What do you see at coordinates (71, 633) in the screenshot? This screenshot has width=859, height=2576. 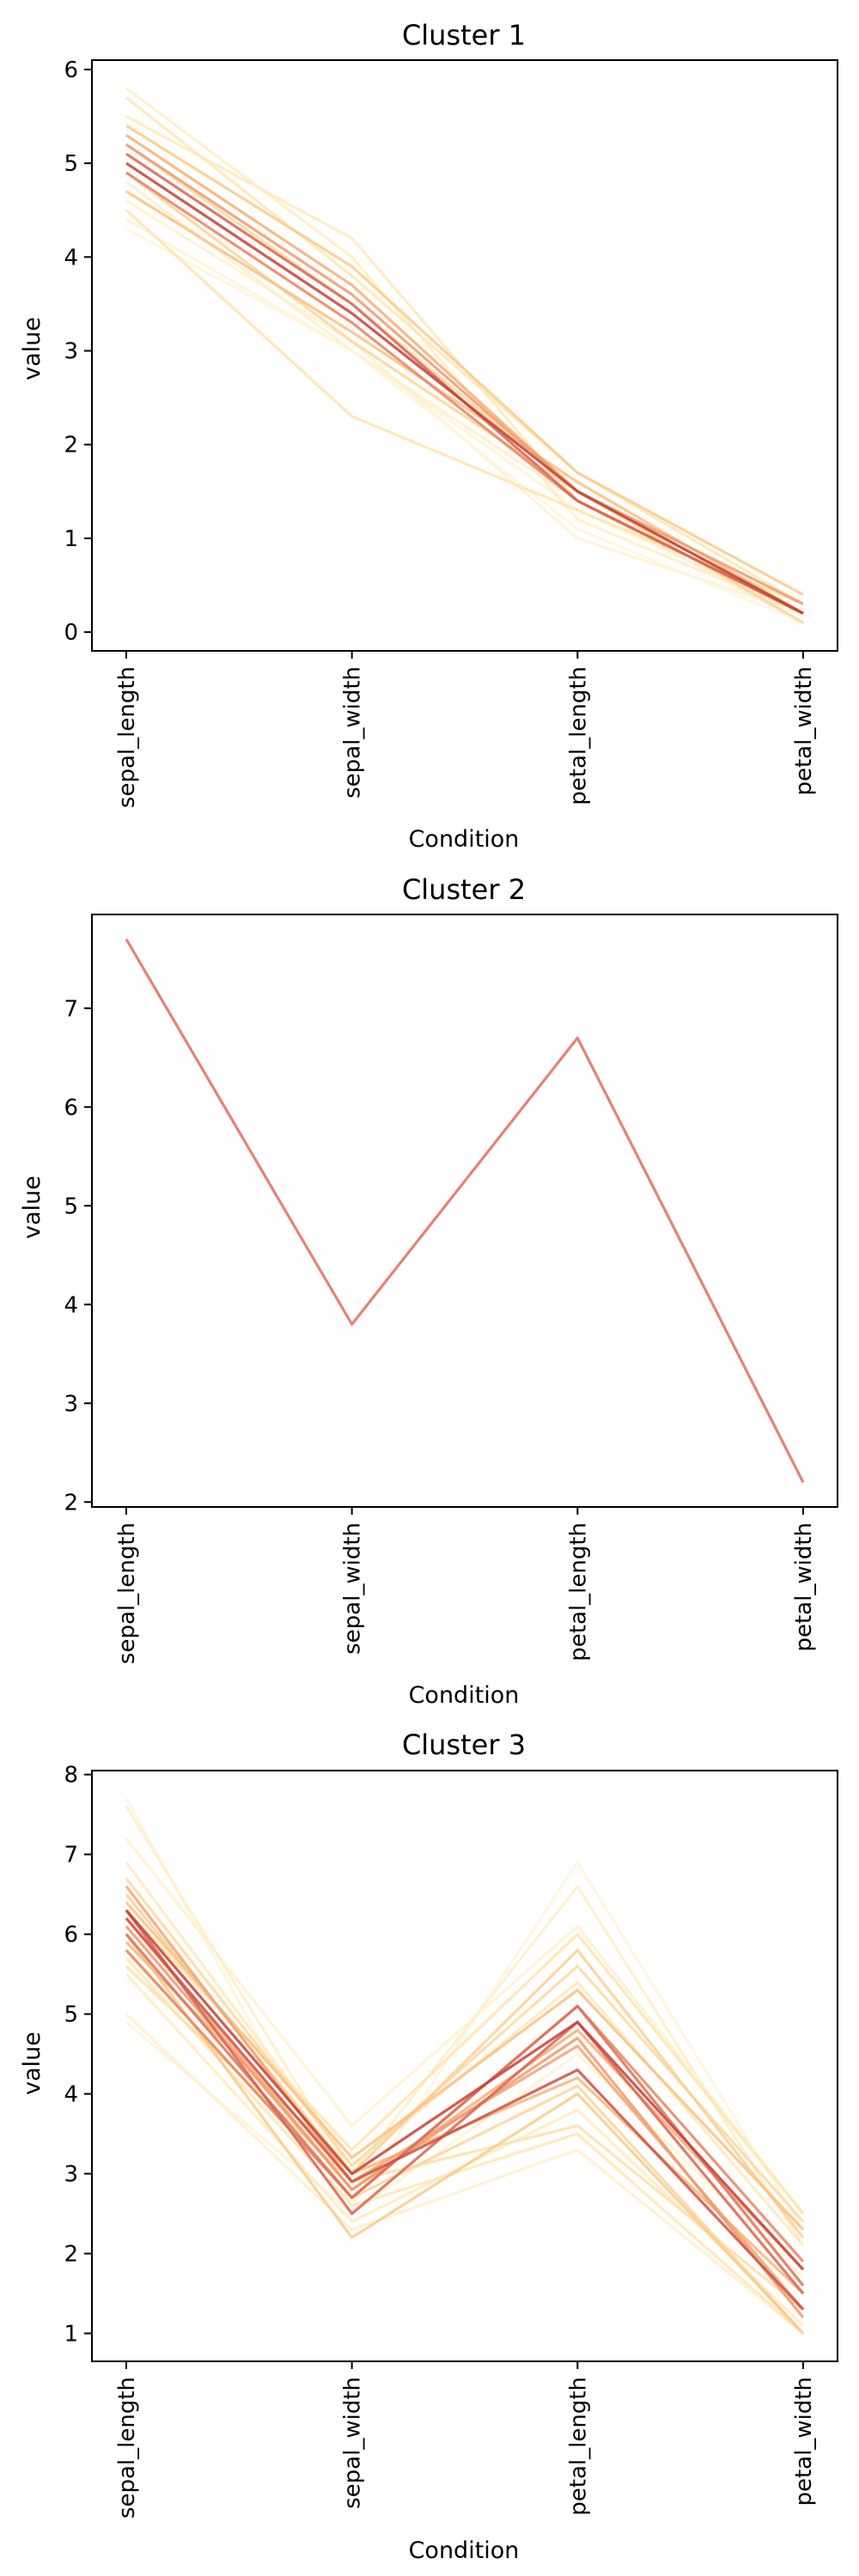 I see `y-tick-label: 0` at bounding box center [71, 633].